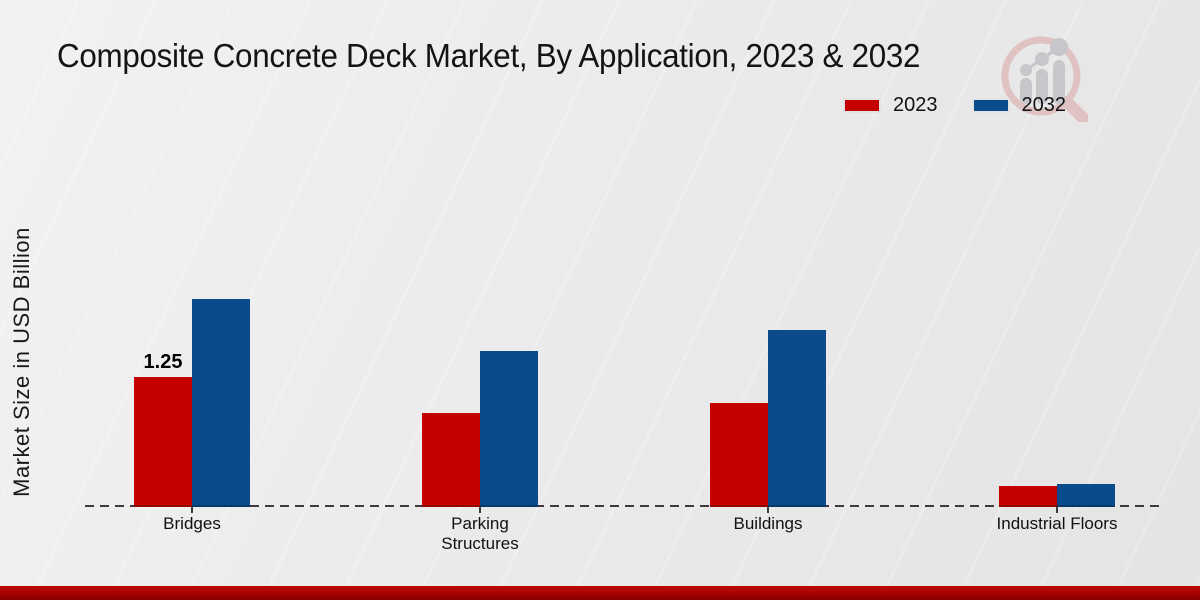 Image resolution: width=1200 pixels, height=600 pixels. Describe the element at coordinates (797, 418) in the screenshot. I see `bar-2032-buildings` at that location.